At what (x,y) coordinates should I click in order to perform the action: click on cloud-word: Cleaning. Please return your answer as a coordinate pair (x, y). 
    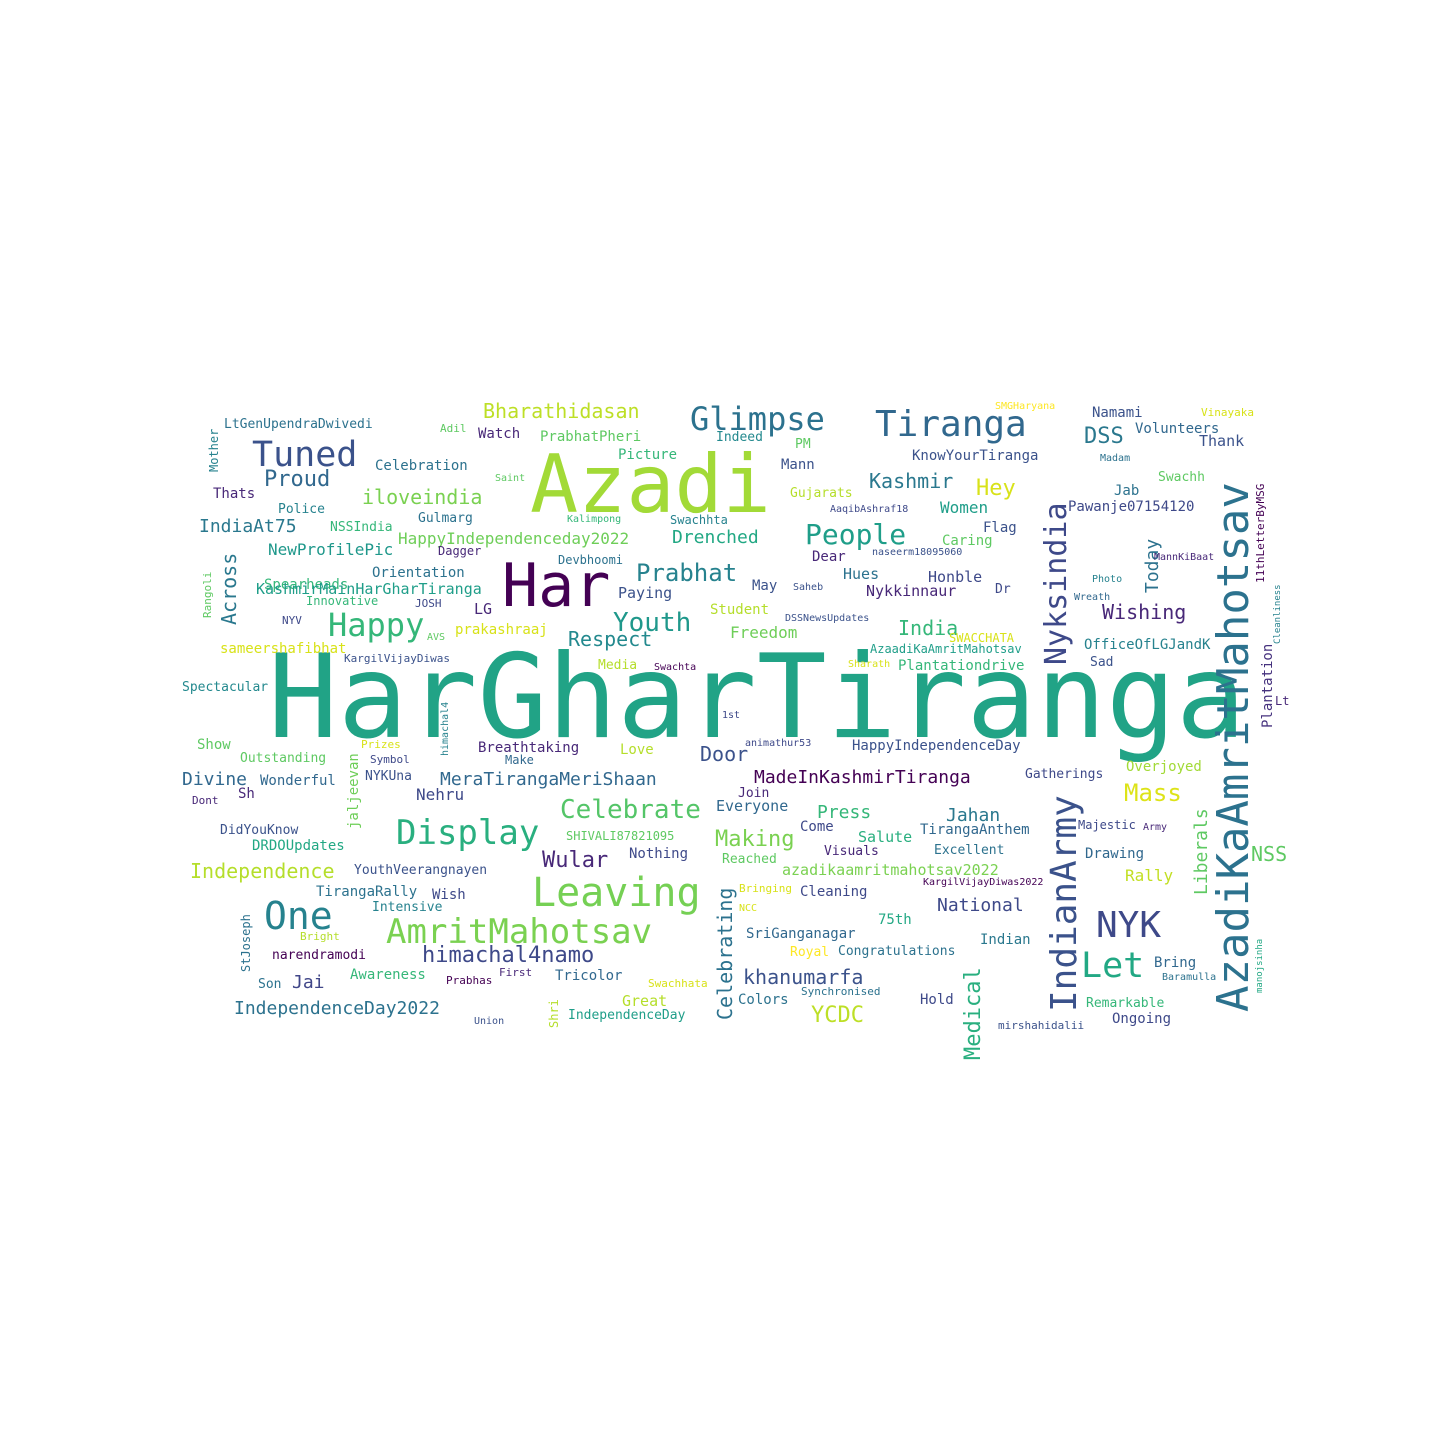
    Looking at the image, I should click on (833, 892).